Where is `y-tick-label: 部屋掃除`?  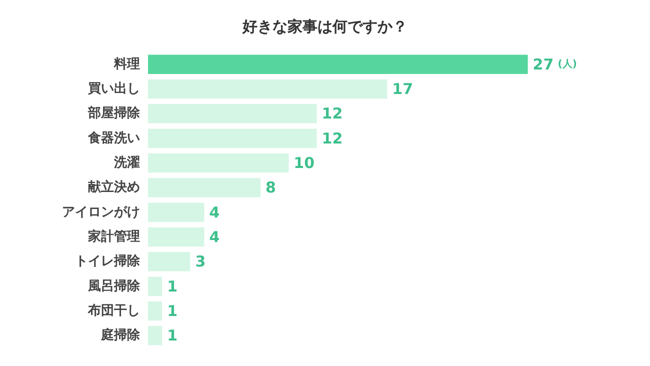 y-tick-label: 部屋掃除 is located at coordinates (114, 113).